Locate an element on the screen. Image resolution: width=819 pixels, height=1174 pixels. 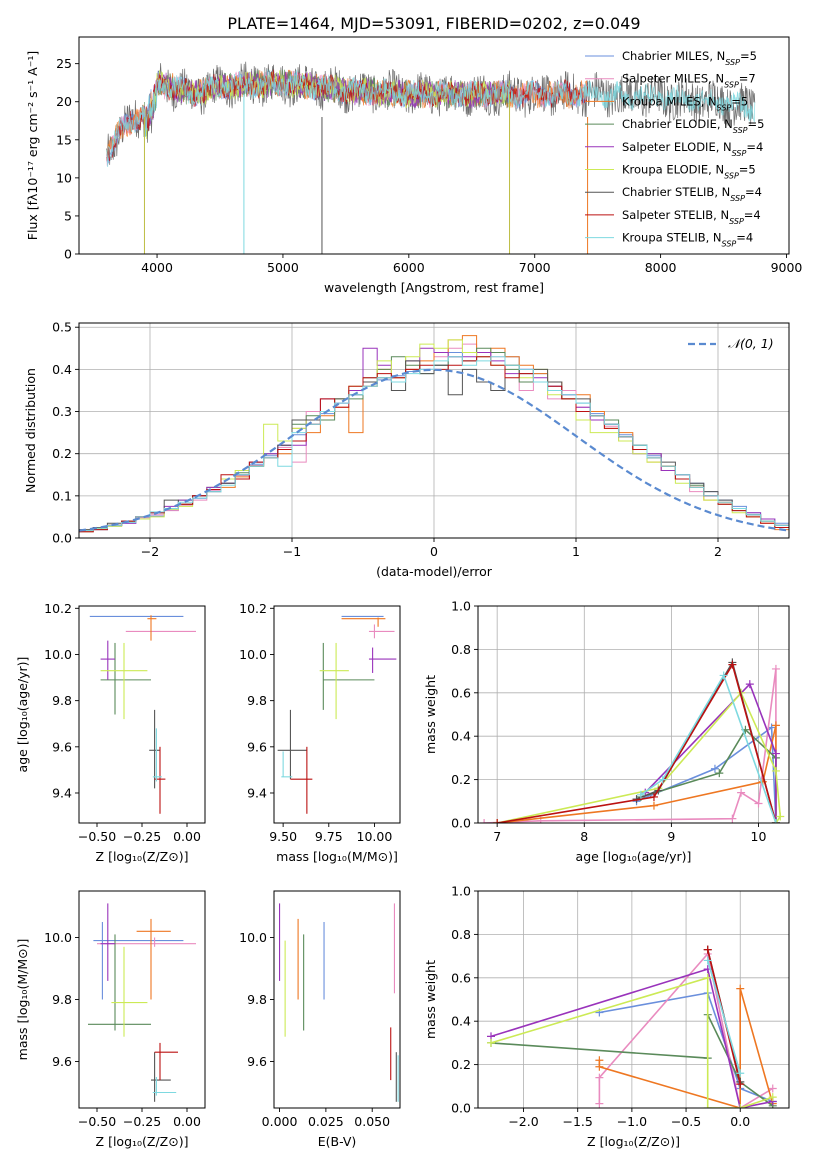
y-tick-label: 0.4 is located at coordinates (461, 736).